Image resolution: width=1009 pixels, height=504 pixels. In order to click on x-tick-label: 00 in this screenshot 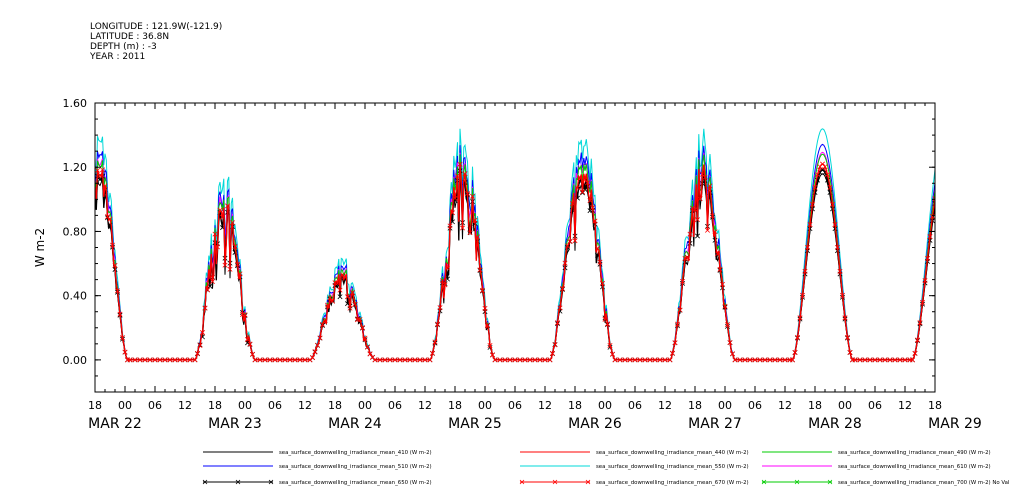, I will do `click(605, 405)`.